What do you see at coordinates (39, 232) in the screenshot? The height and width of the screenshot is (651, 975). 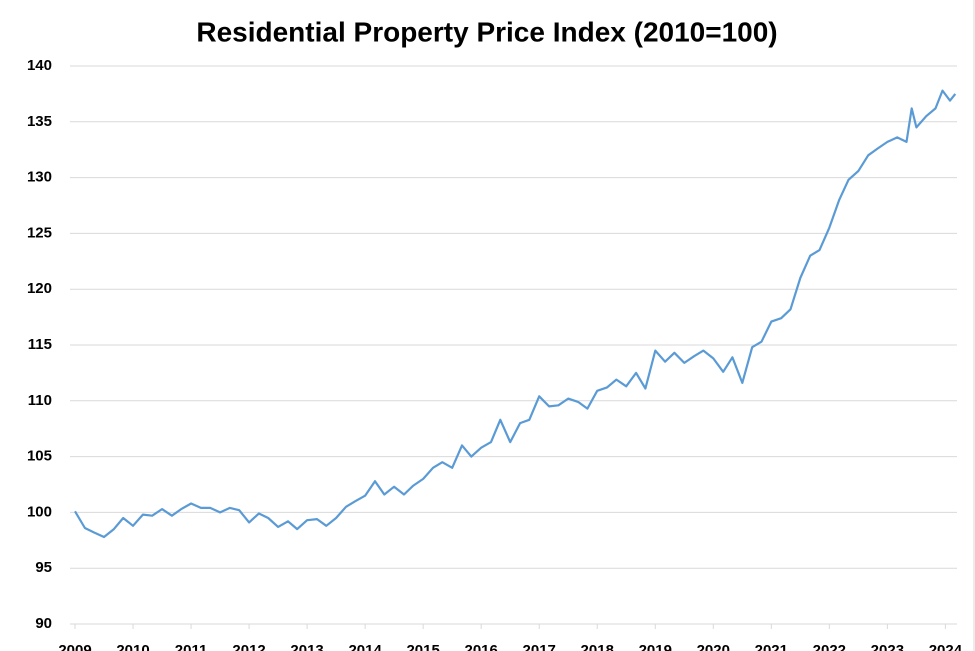 I see `y-tick-label: 125` at bounding box center [39, 232].